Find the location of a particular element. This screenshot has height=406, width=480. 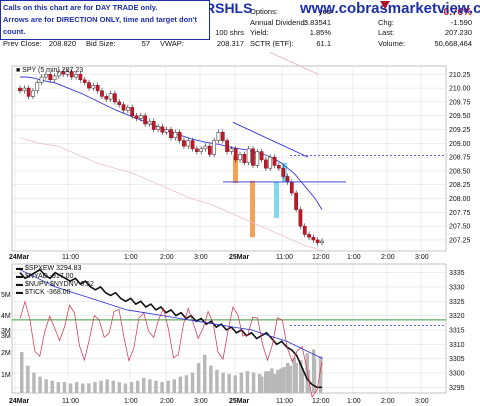

dividend-label: Annual Dividend: is located at coordinates (278, 22).